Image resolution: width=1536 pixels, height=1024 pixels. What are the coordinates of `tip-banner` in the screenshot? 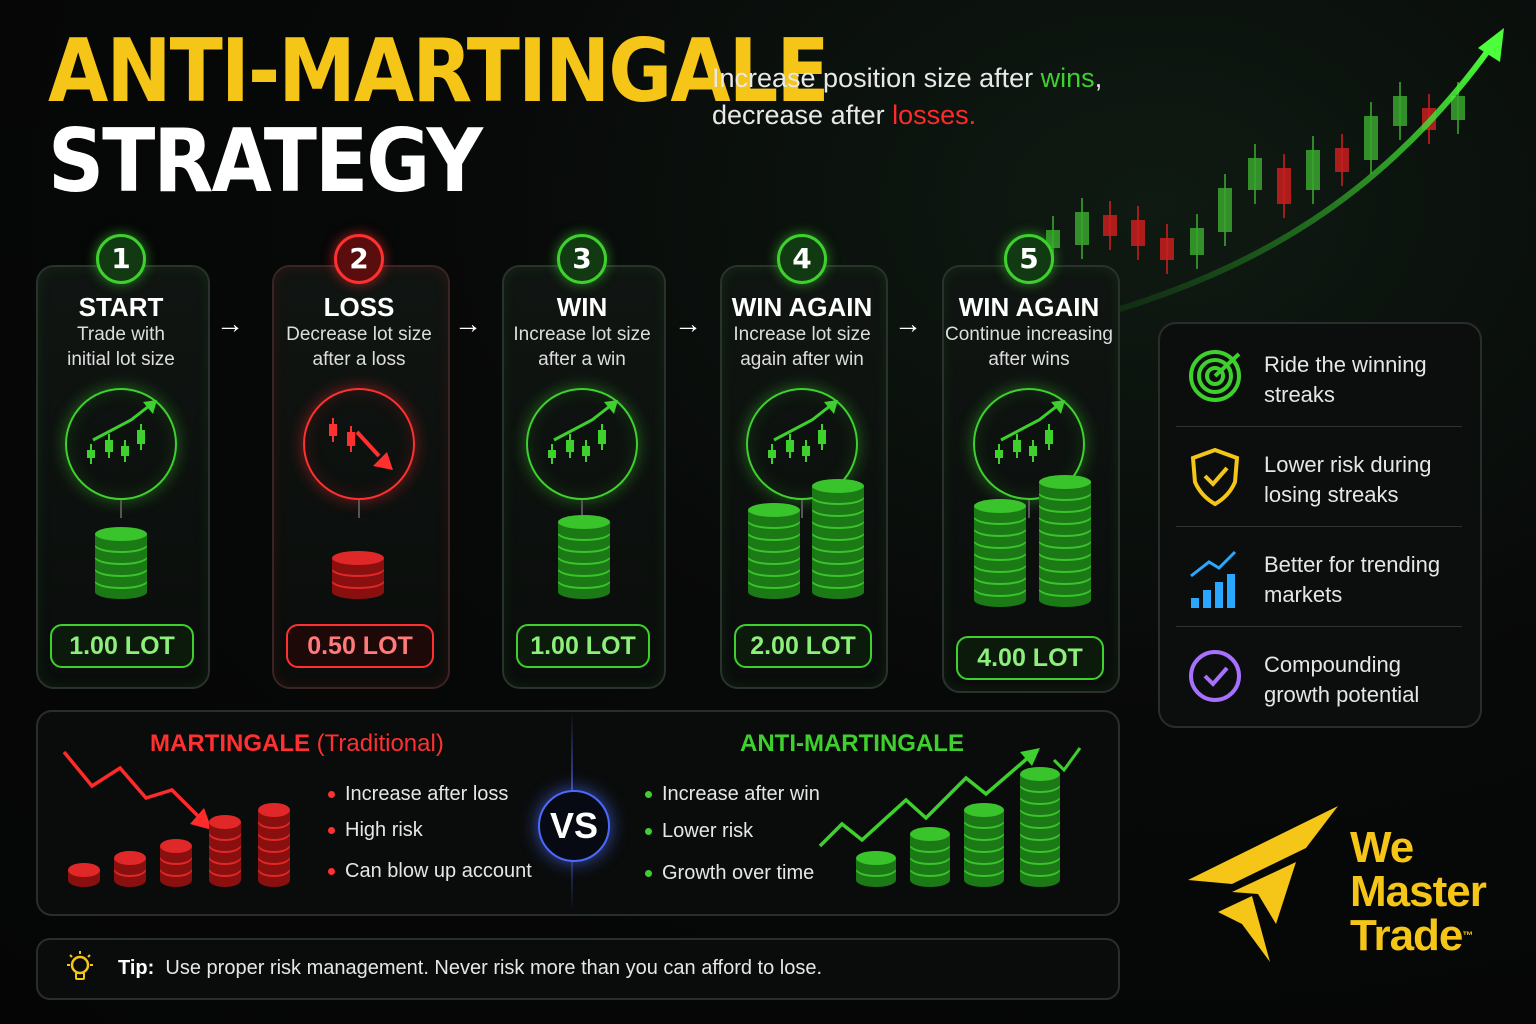 It's located at (578, 969).